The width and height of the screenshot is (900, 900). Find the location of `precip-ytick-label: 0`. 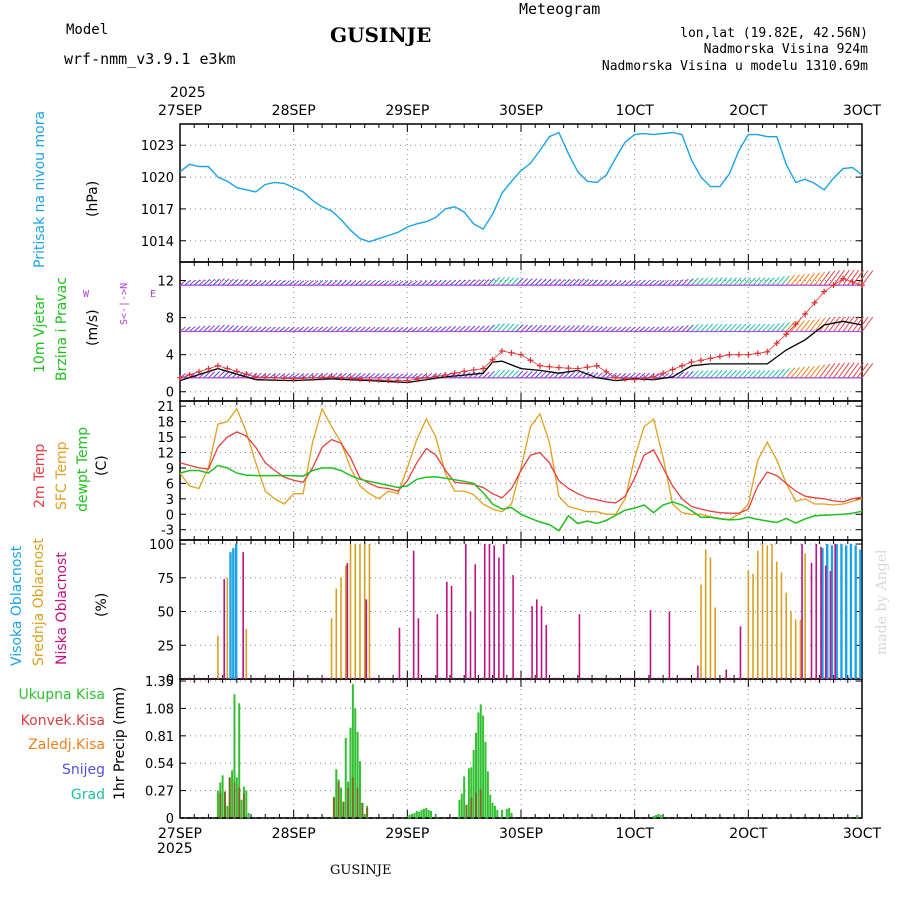

precip-ytick-label: 0 is located at coordinates (170, 819).